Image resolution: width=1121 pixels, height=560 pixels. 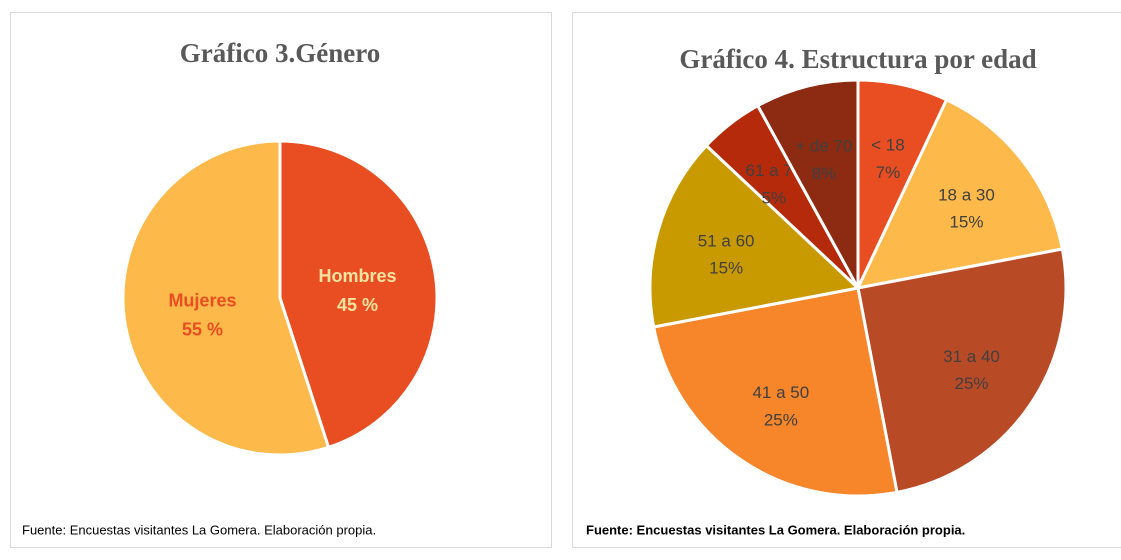 I want to click on slice-label: 31 a 40 25%, so click(x=971, y=370).